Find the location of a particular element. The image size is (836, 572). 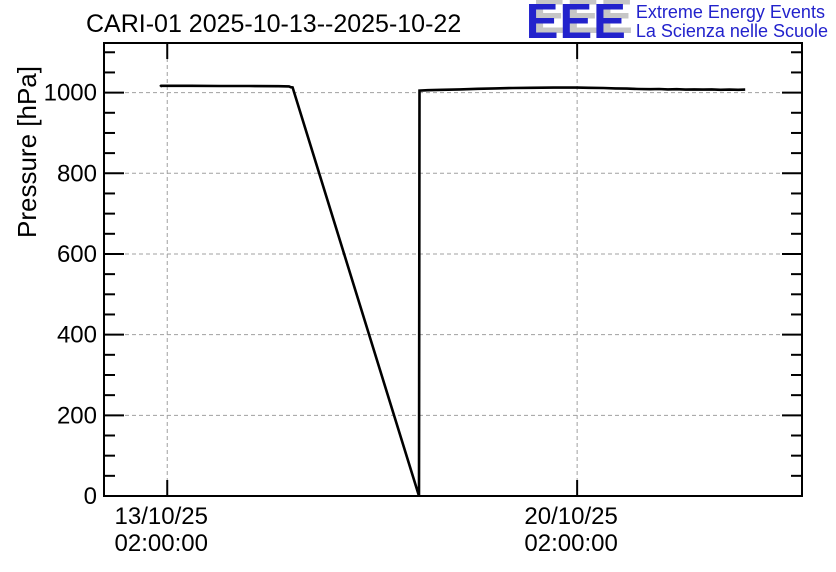

x-tick-label-date: 20/10/25 is located at coordinates (570, 516).